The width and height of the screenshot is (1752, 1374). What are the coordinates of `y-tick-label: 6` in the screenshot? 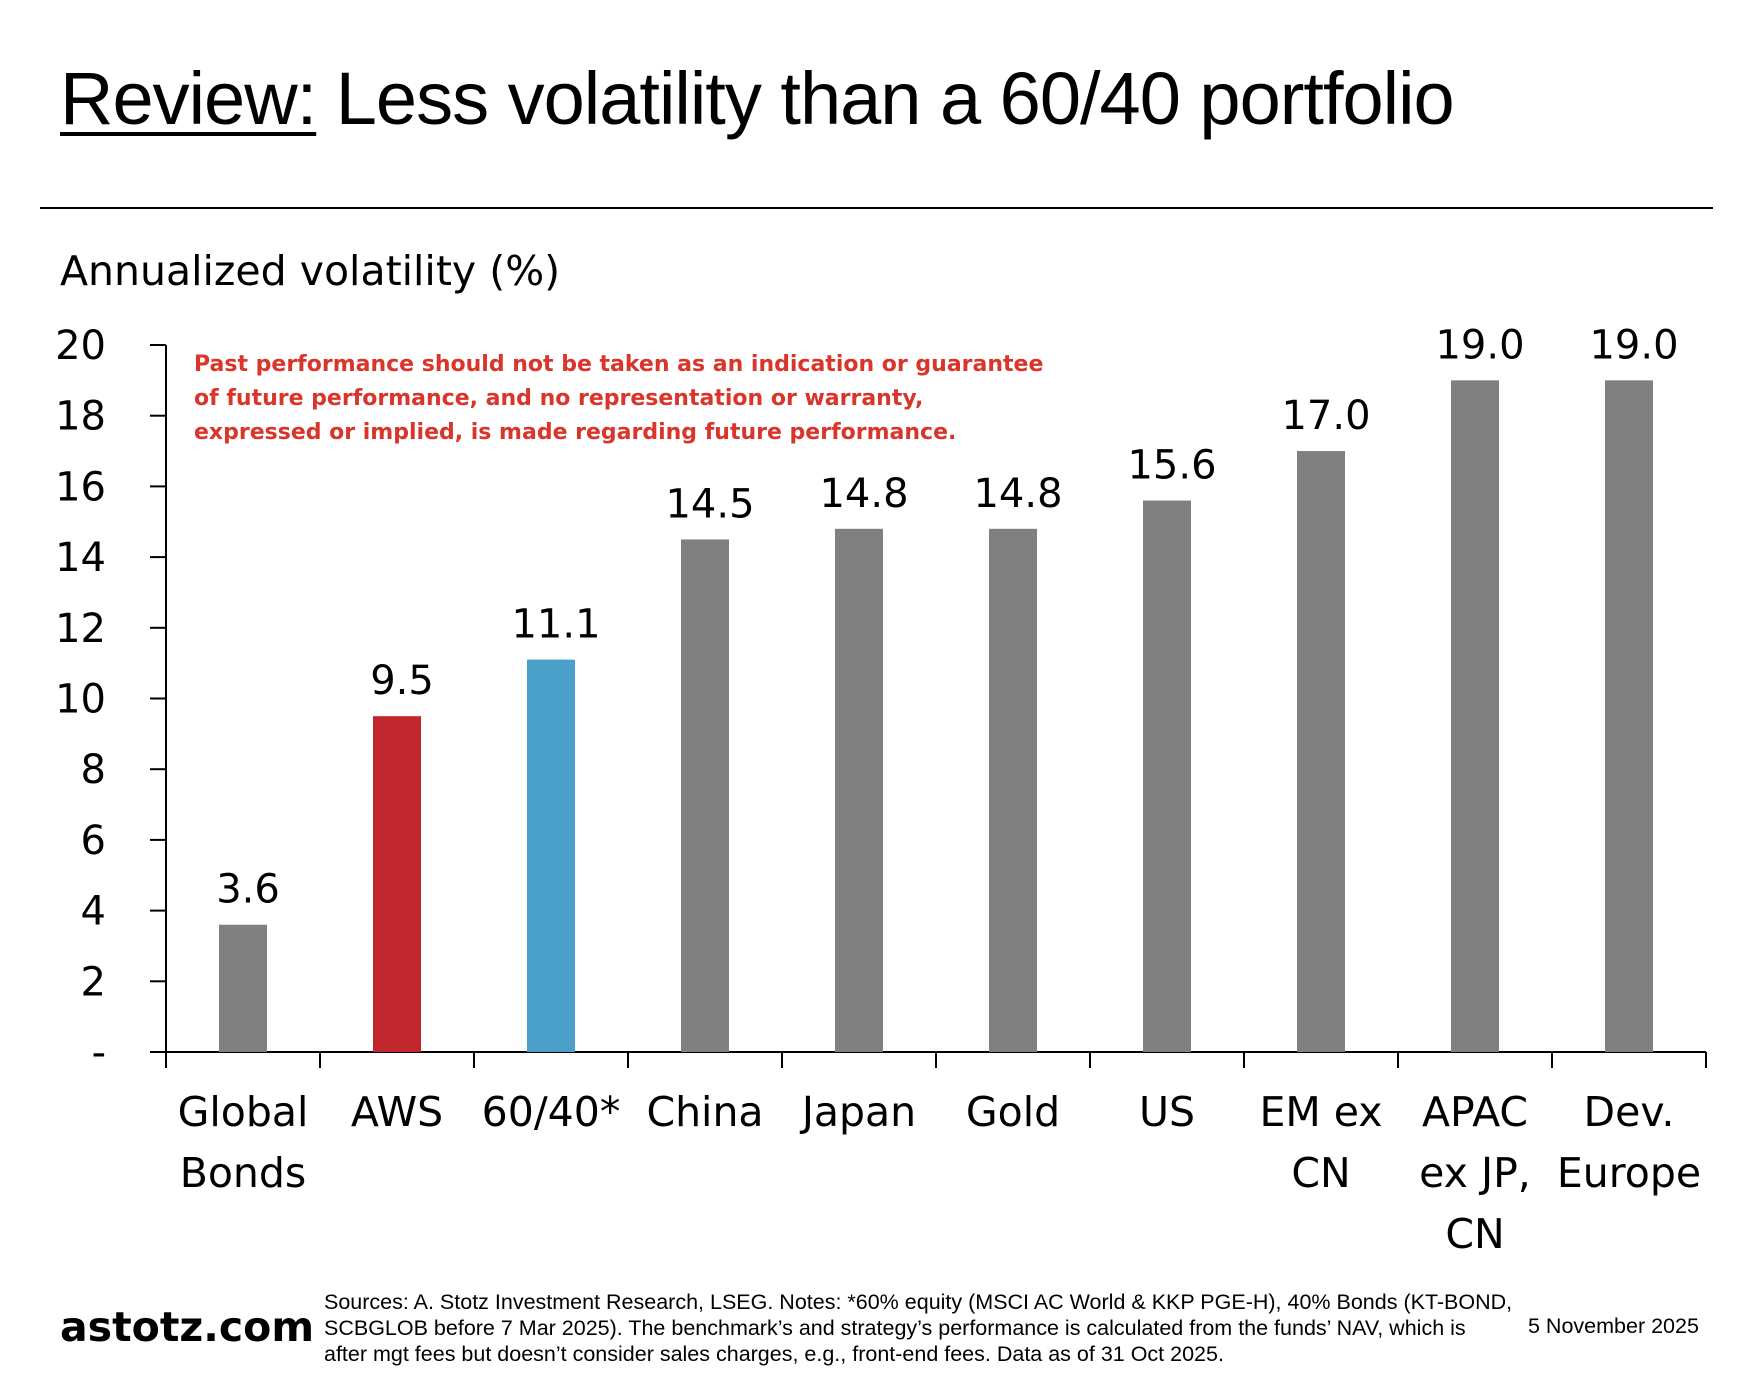 It's located at (93, 841).